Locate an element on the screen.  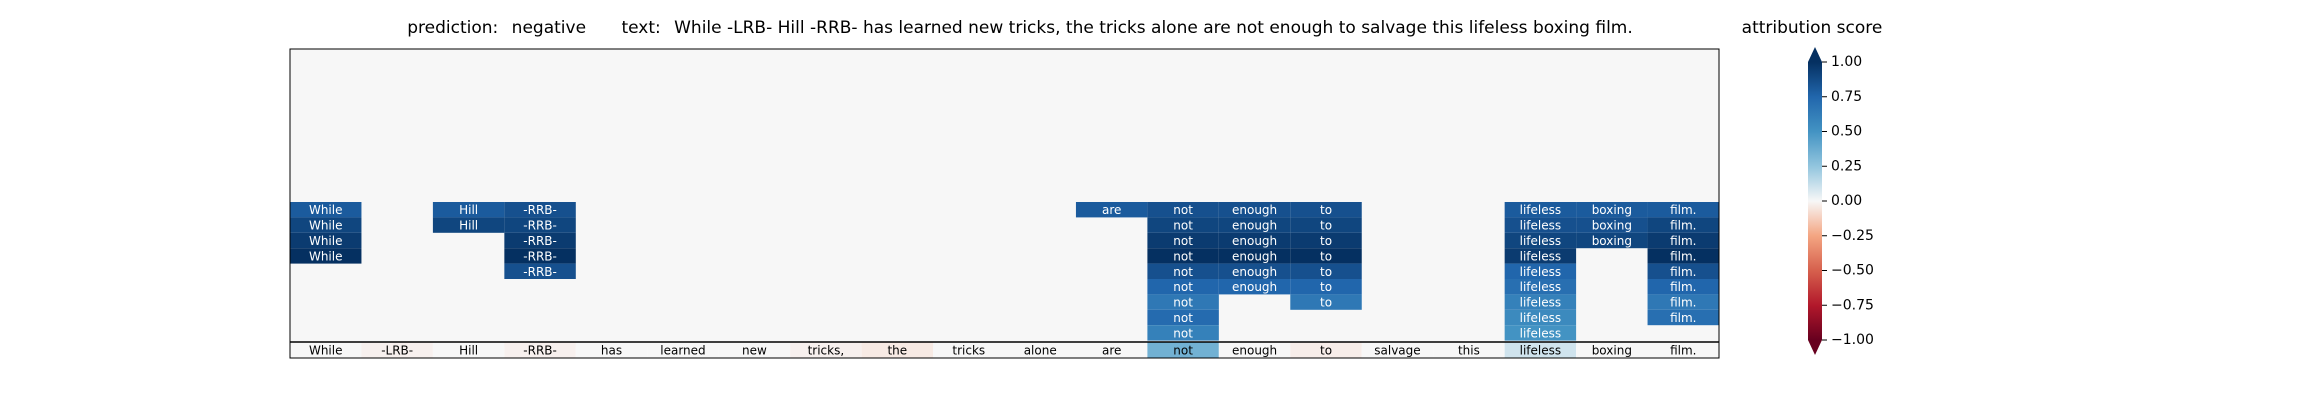
token-label: has is located at coordinates (611, 351).